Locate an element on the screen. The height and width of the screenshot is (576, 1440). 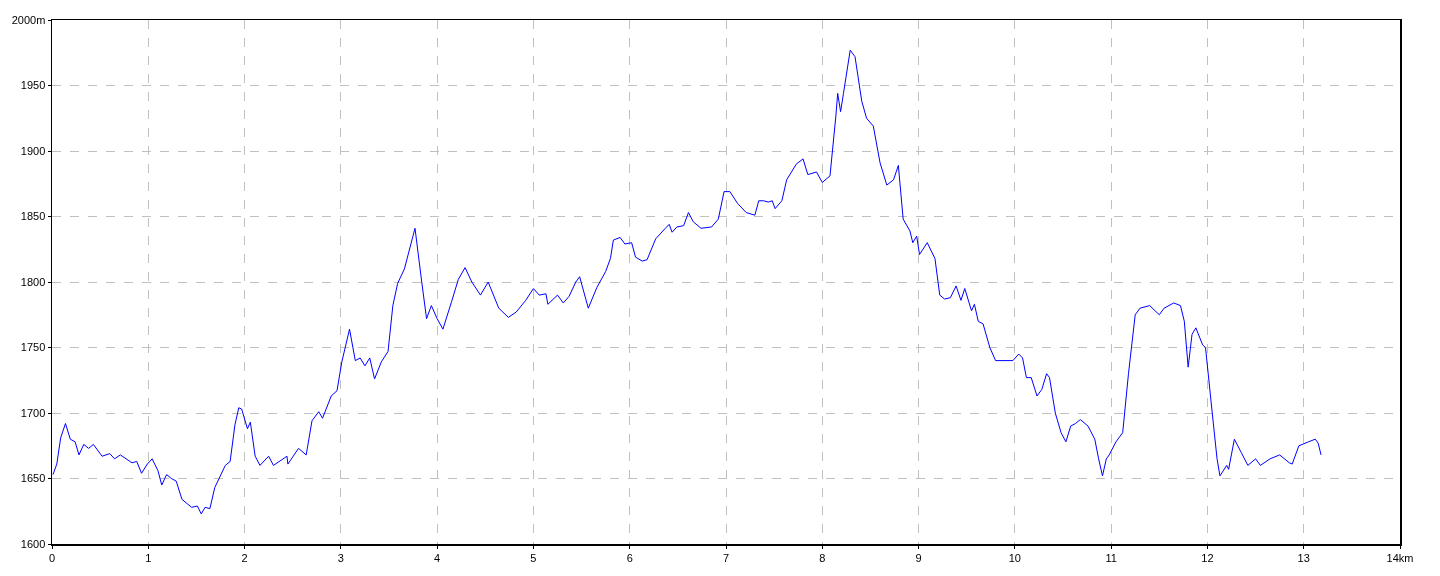
x-tick-label: 14km is located at coordinates (1400, 557).